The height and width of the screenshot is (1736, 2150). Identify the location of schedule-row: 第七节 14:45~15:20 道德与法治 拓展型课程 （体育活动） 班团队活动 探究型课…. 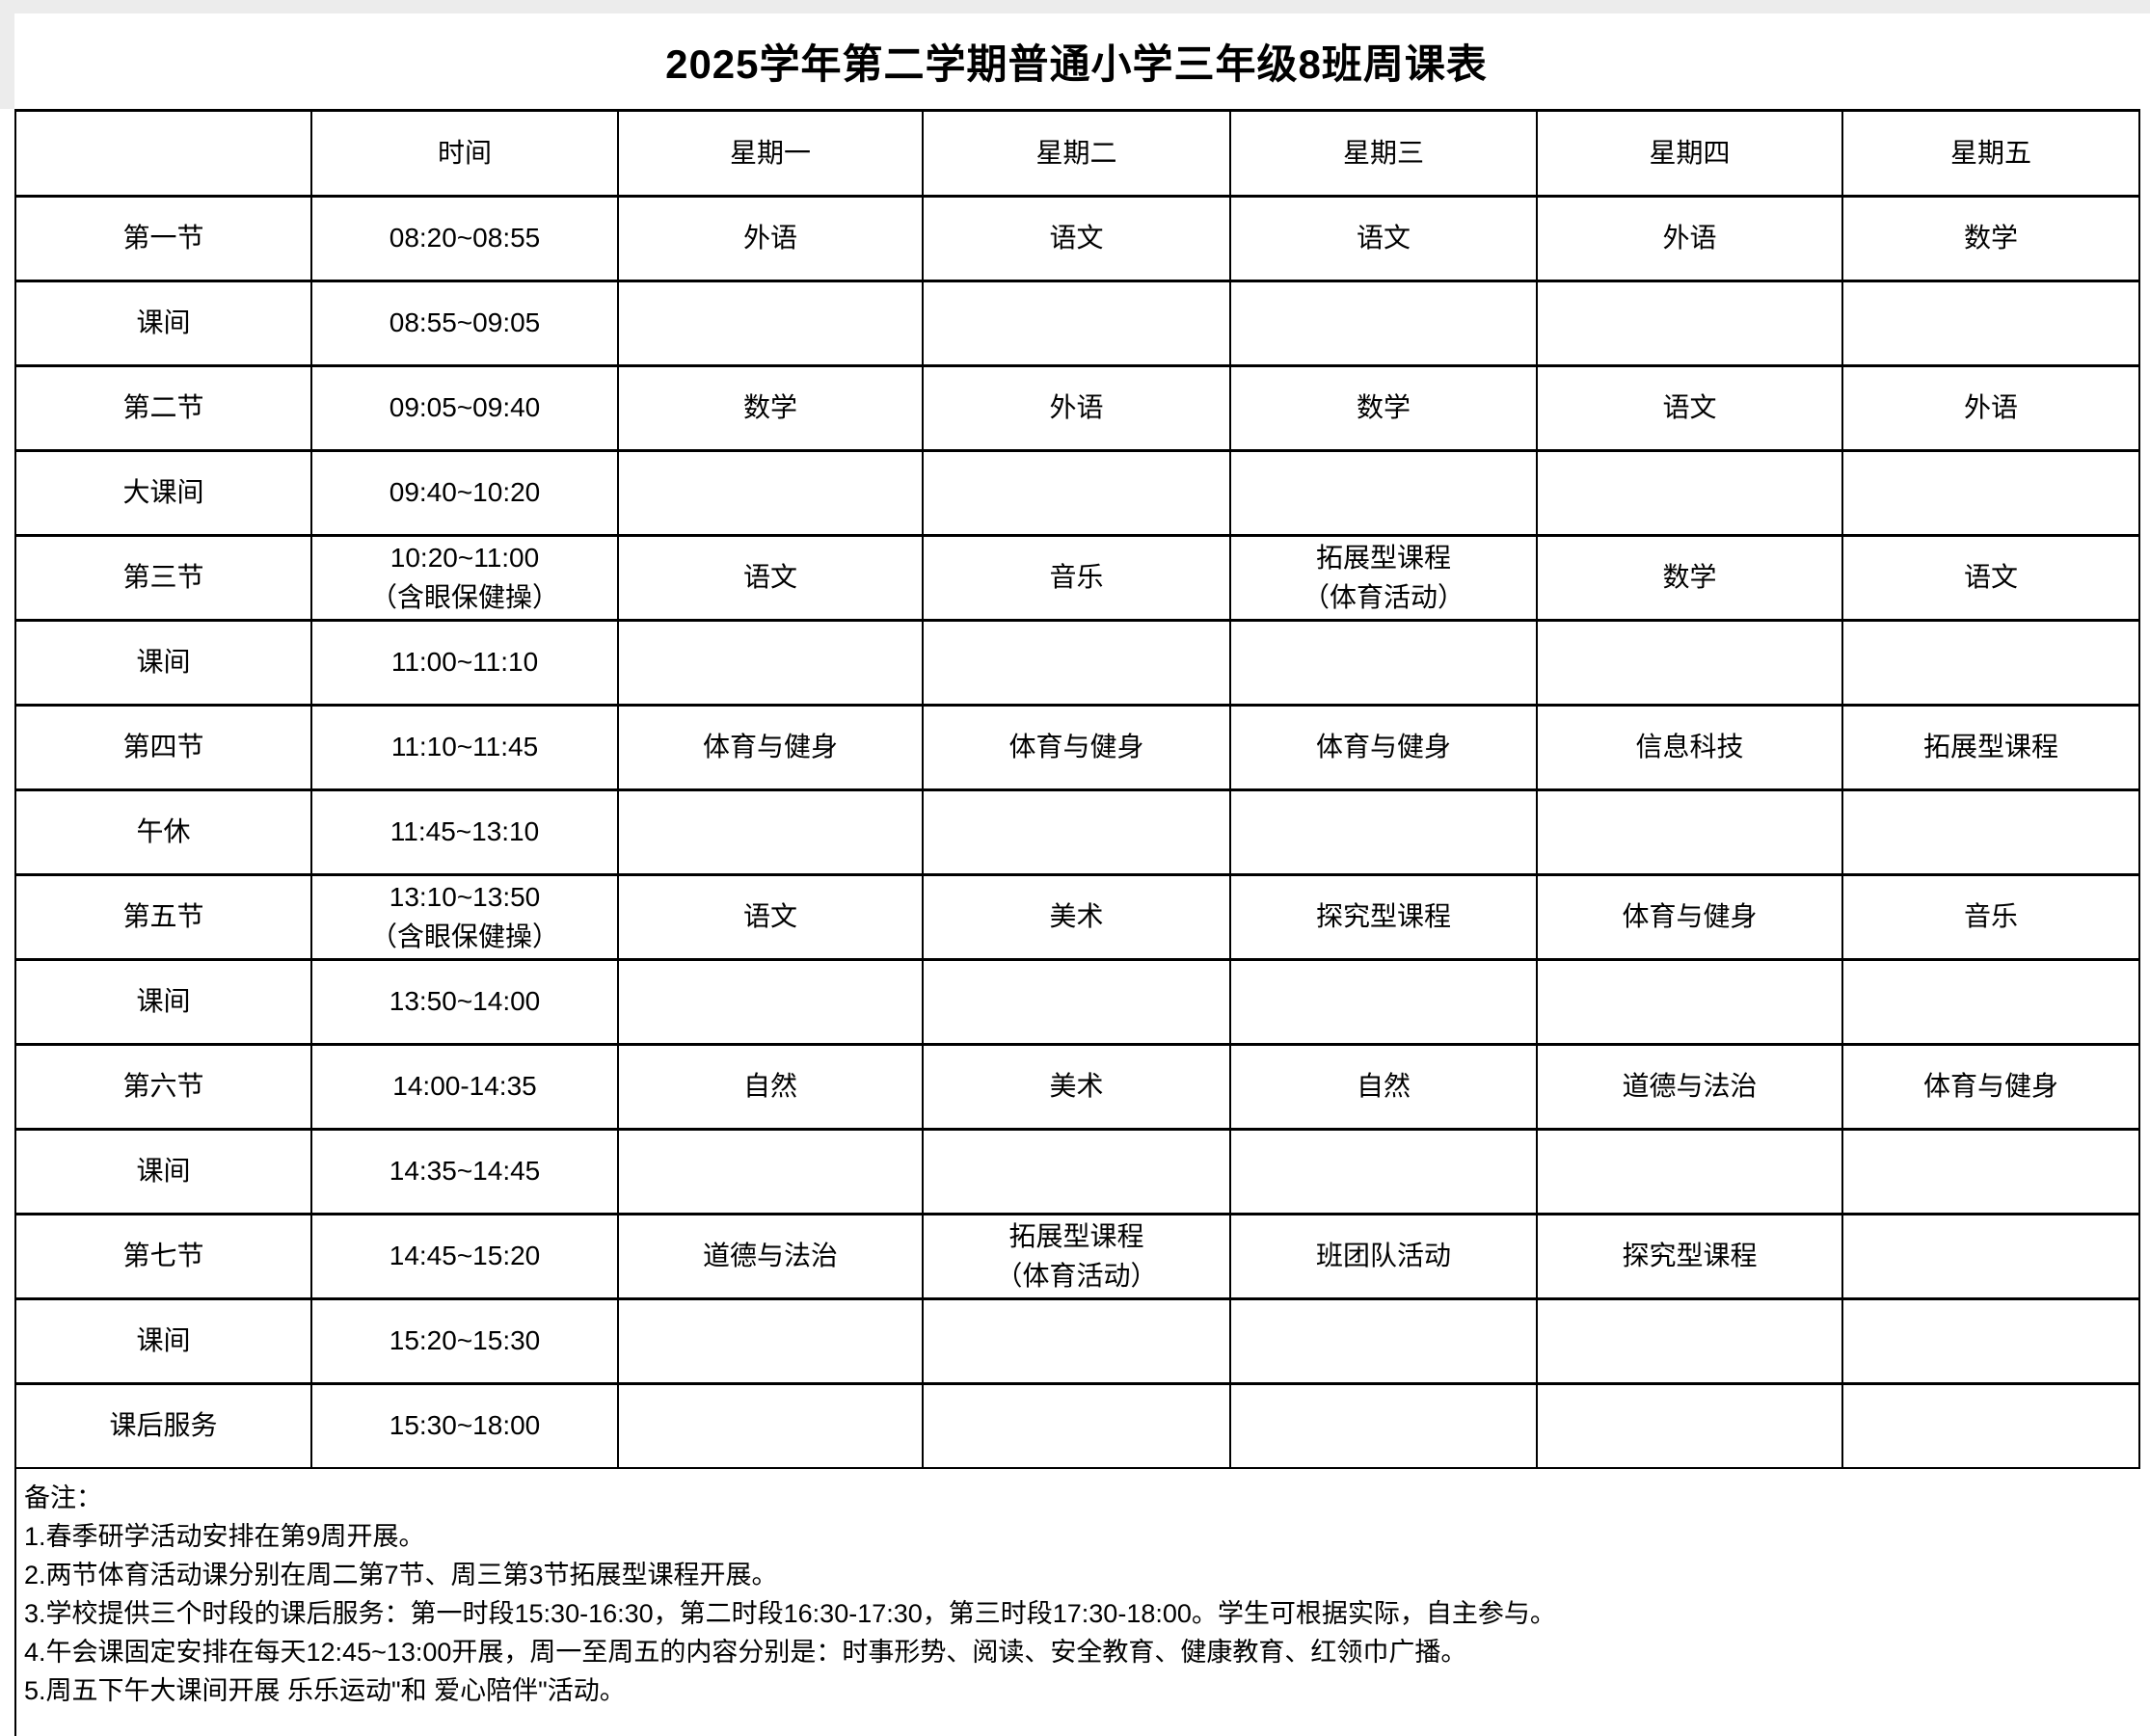
(1077, 1256).